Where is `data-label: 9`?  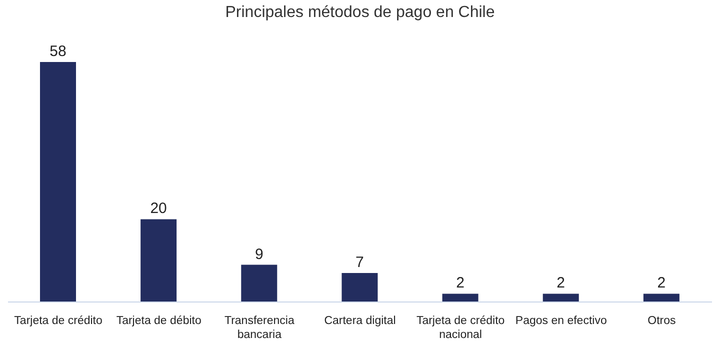
data-label: 9 is located at coordinates (259, 254).